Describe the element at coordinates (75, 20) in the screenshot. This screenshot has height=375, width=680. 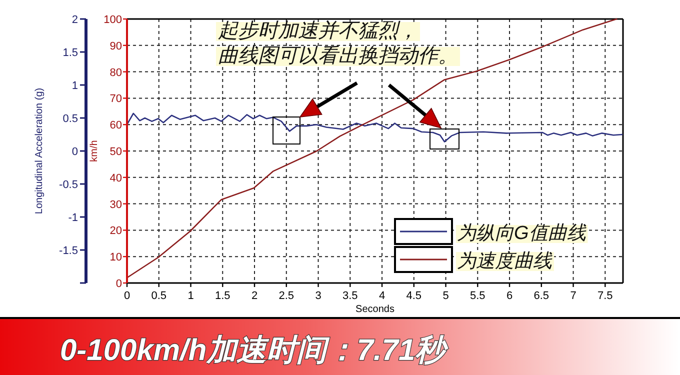
I see `y-tick-label: 2` at that location.